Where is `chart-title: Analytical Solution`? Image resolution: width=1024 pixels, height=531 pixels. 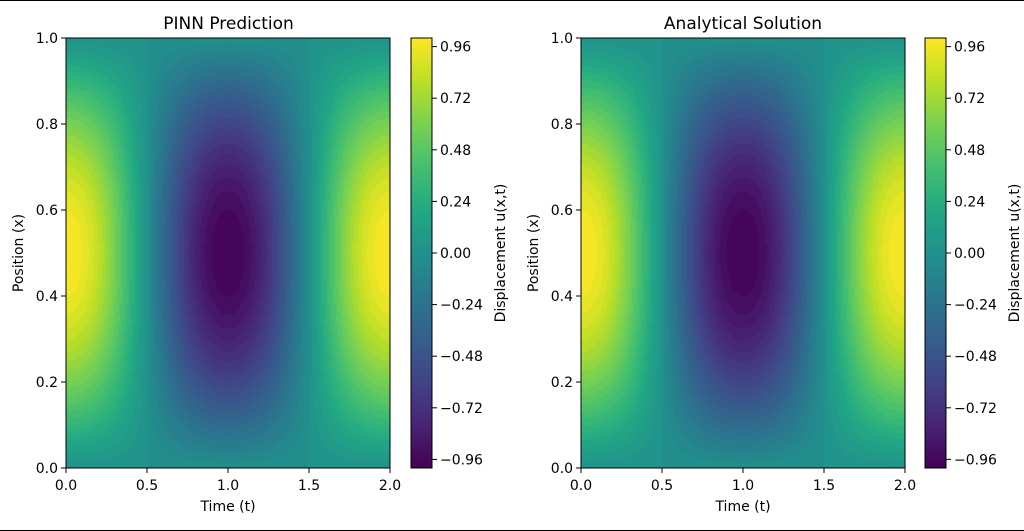
chart-title: Analytical Solution is located at coordinates (743, 24).